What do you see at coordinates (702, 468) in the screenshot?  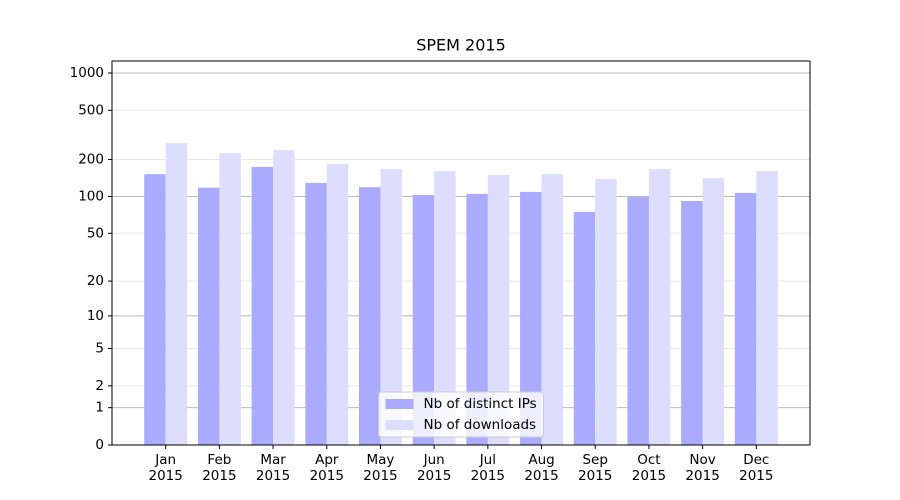 I see `x-tick-label: Nov 2015` at bounding box center [702, 468].